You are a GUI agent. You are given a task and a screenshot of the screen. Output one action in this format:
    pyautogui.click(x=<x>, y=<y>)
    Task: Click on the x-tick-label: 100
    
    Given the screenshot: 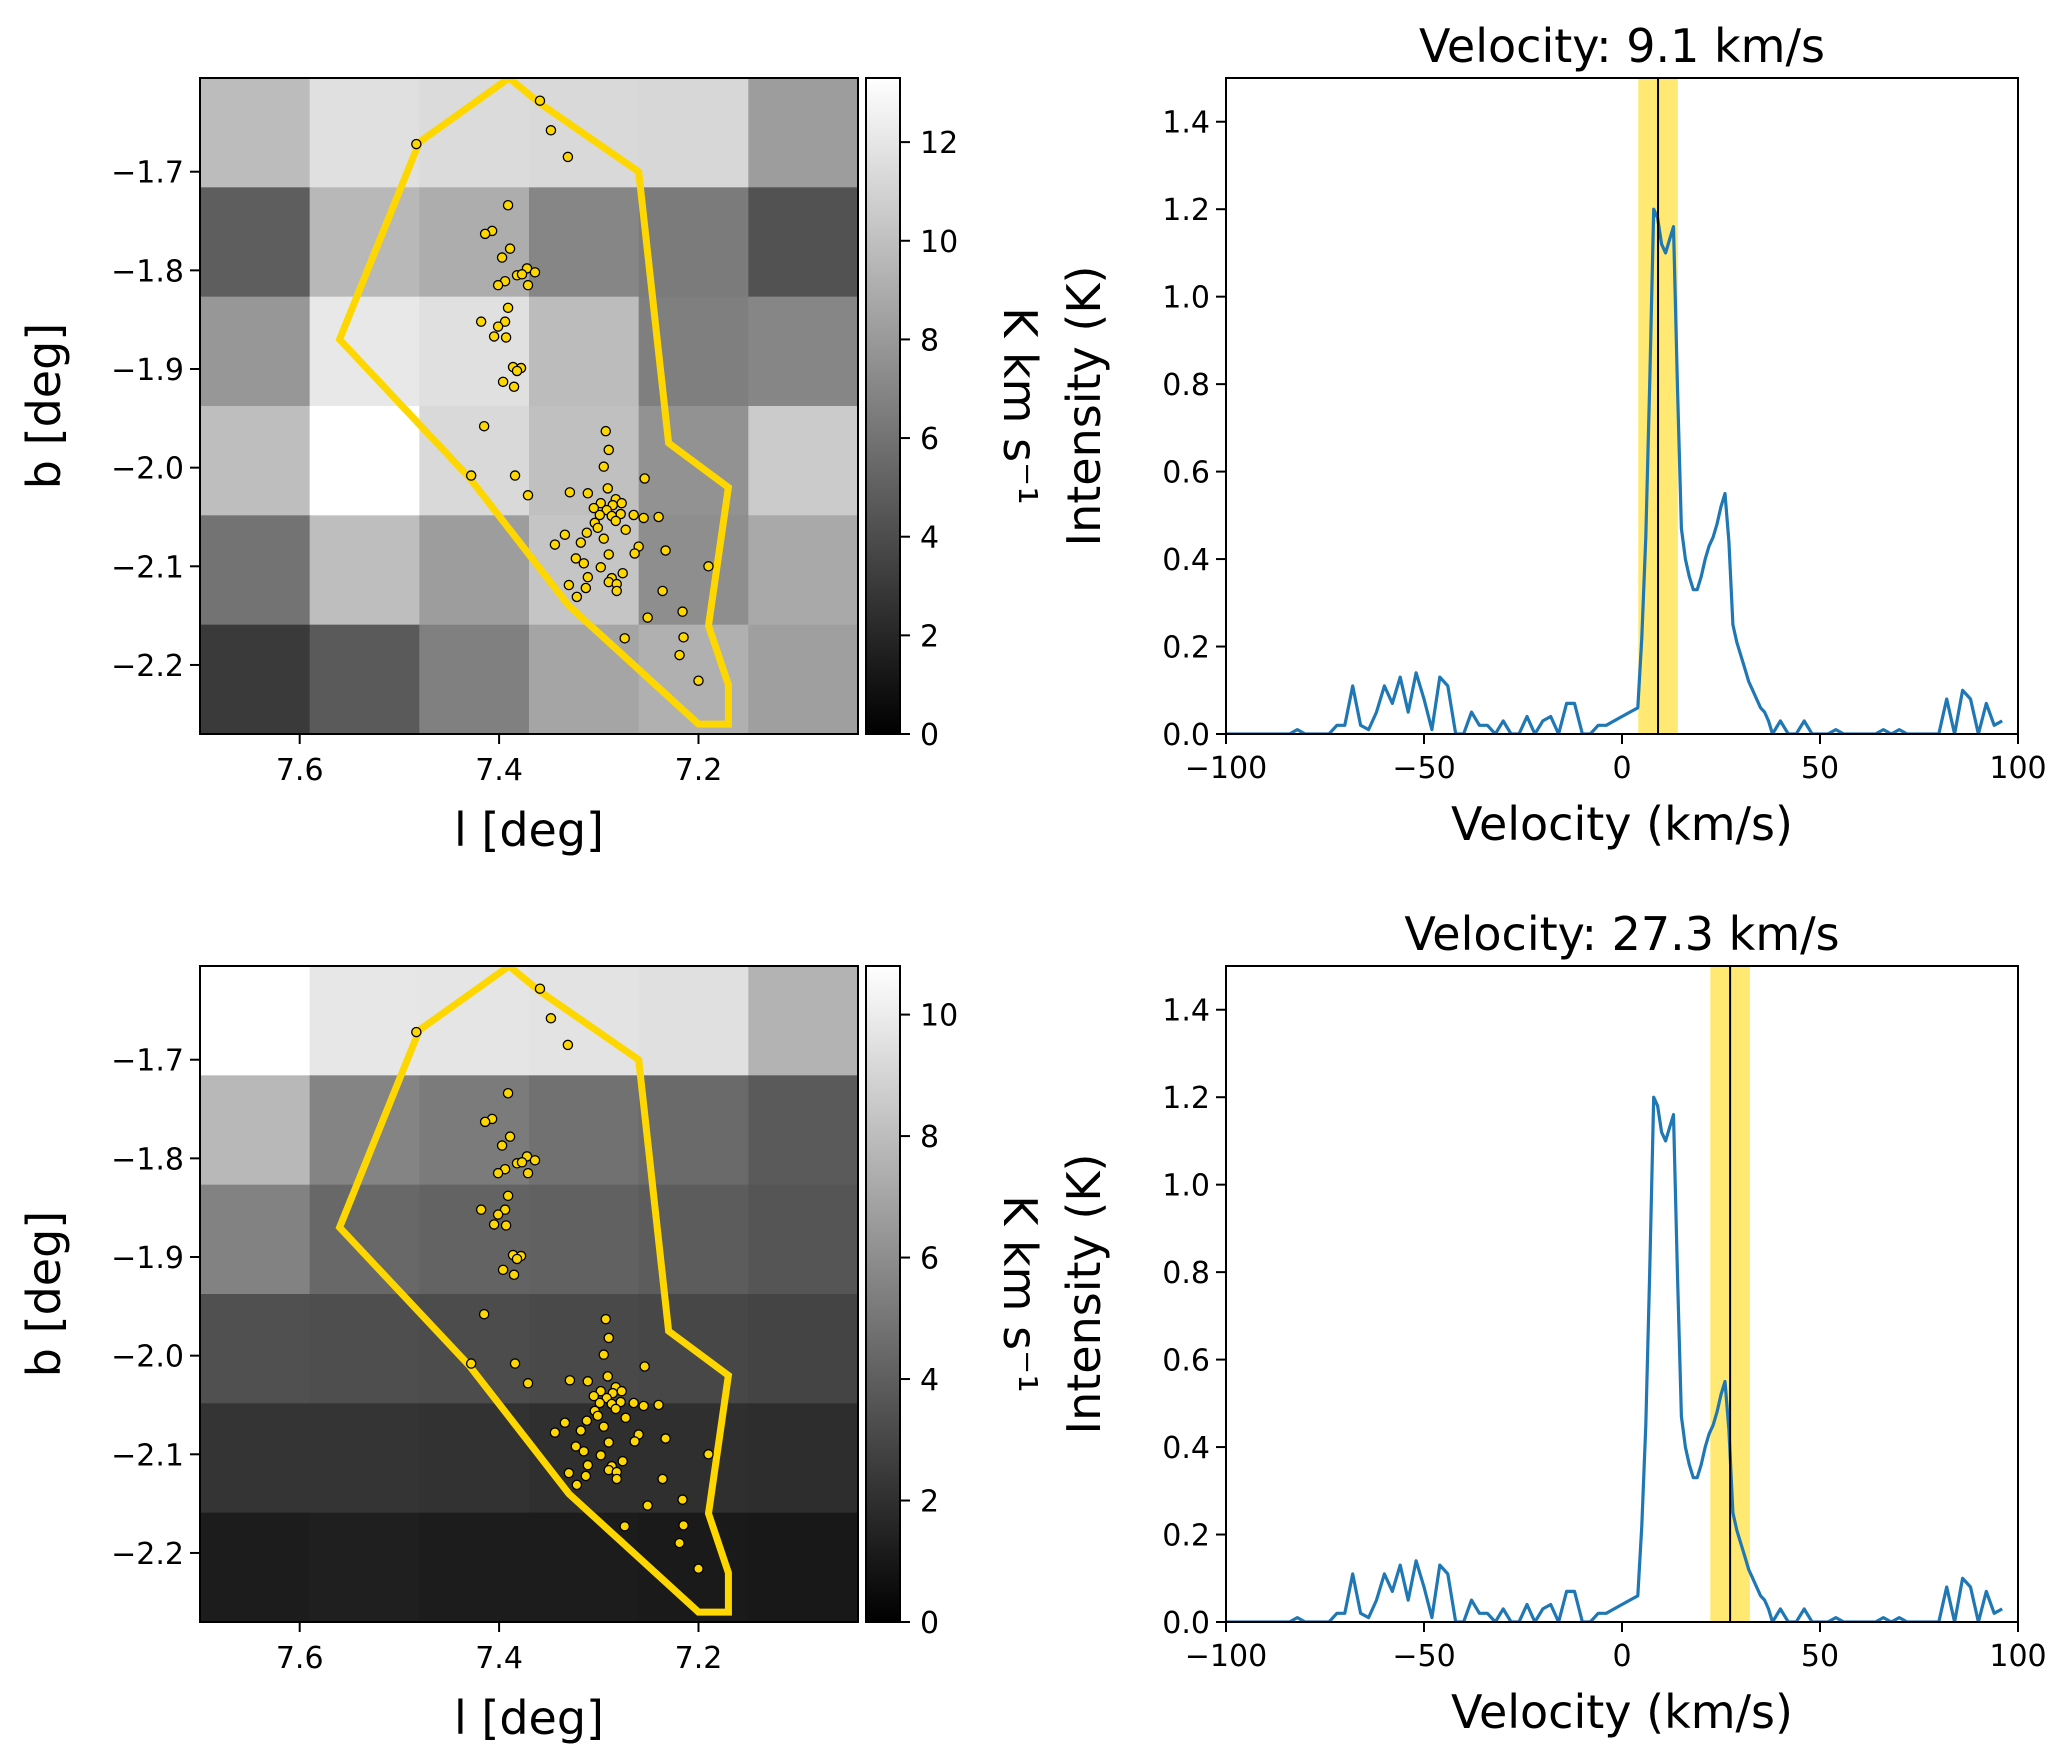 What is the action you would take?
    pyautogui.click(x=2017, y=1656)
    